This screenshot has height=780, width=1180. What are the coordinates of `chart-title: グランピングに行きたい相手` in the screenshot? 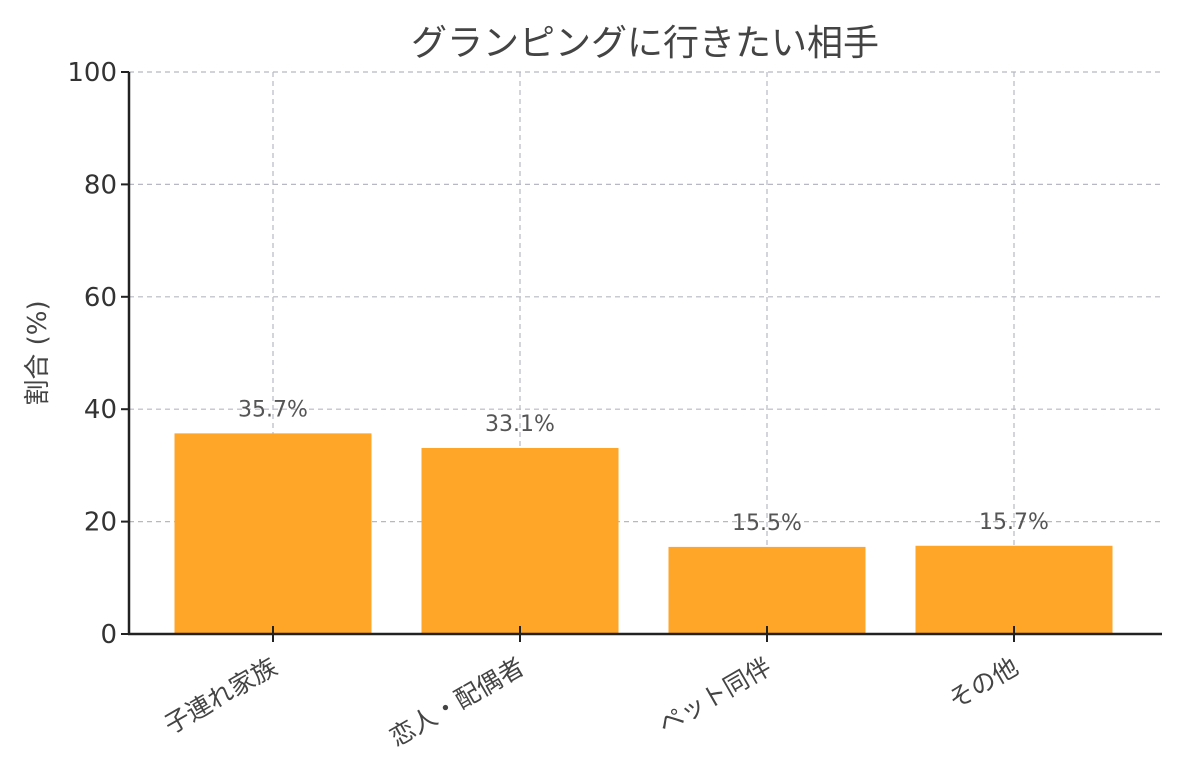 It's located at (645, 43).